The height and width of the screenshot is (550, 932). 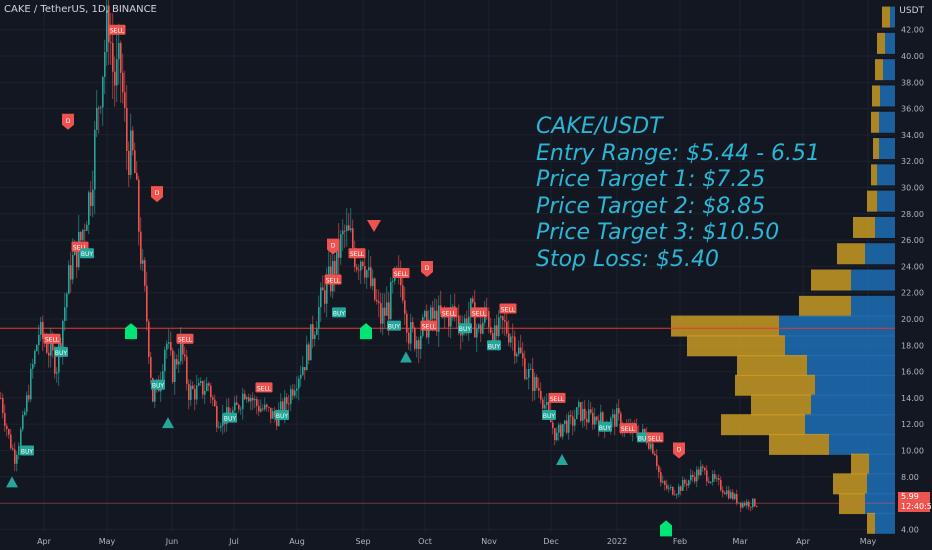 I want to click on sell-signal, so click(x=357, y=253).